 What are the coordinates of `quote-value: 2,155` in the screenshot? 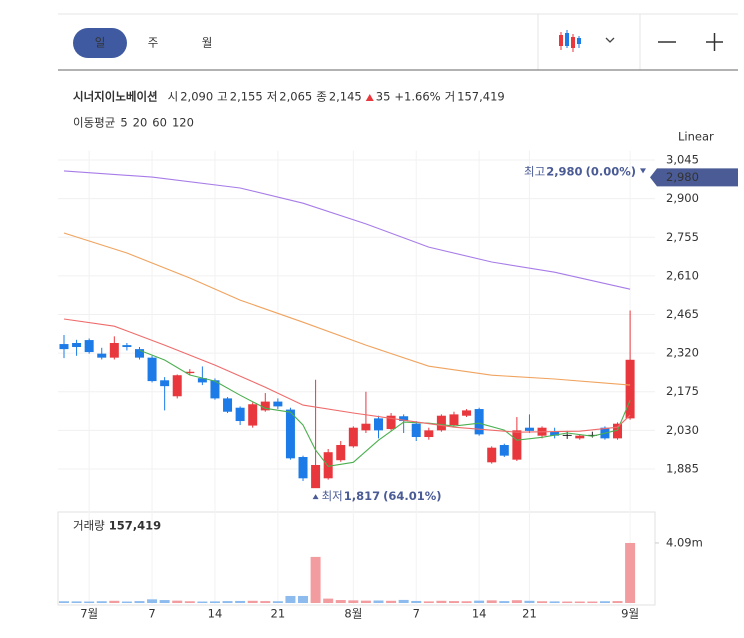 It's located at (246, 97).